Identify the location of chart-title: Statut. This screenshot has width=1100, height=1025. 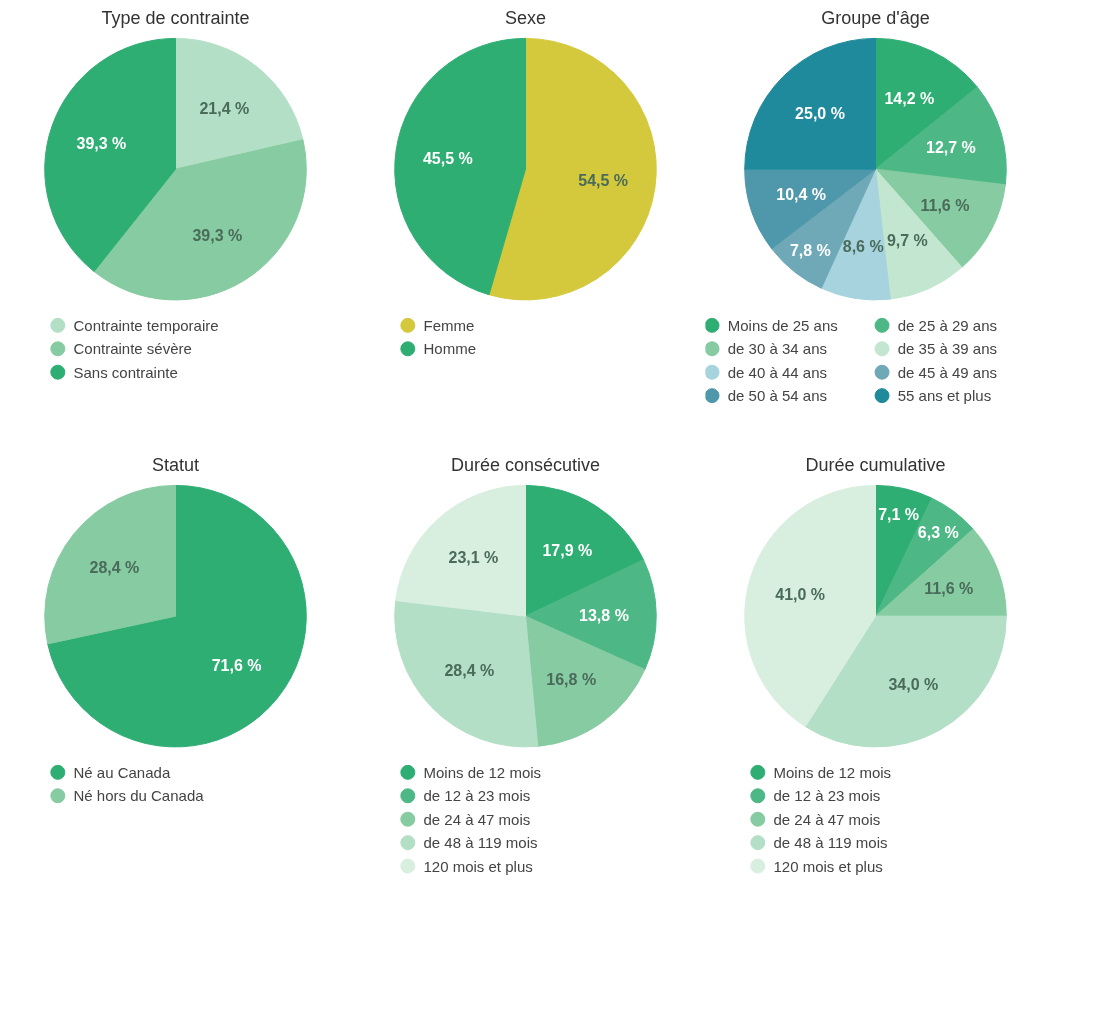
(175, 464).